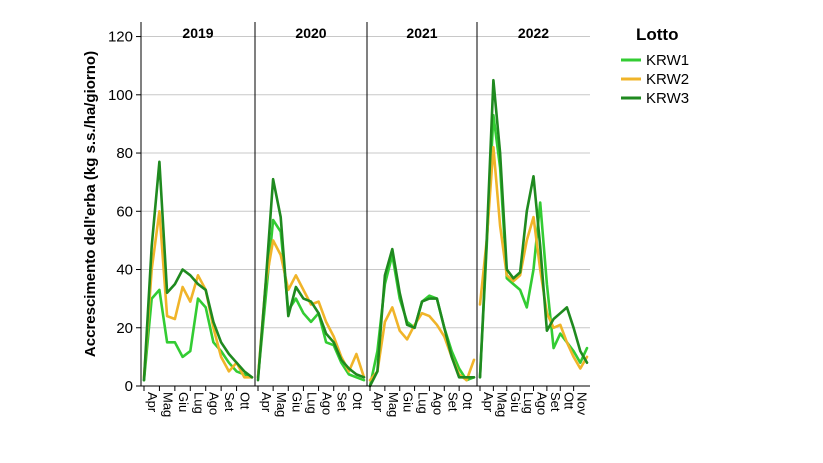 Image resolution: width=823 pixels, height=463 pixels. What do you see at coordinates (129, 386) in the screenshot?
I see `y-tick-label: 0` at bounding box center [129, 386].